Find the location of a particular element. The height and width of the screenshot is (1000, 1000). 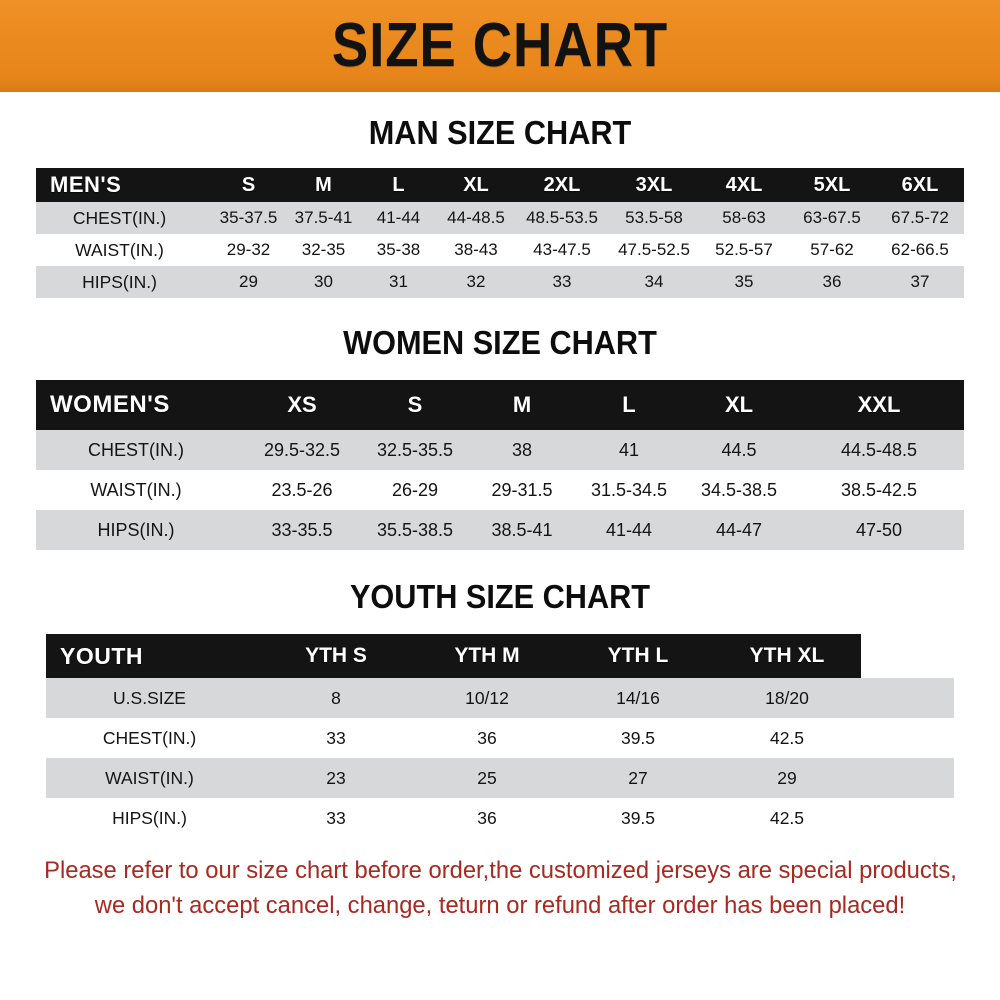

men-cell: 36 is located at coordinates (832, 282).